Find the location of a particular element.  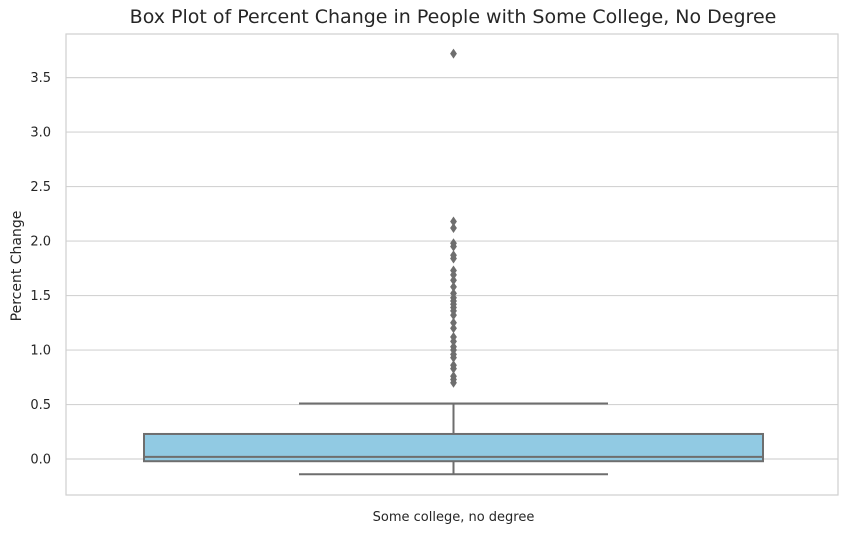

y-tick-label: 2.5 is located at coordinates (40, 187).